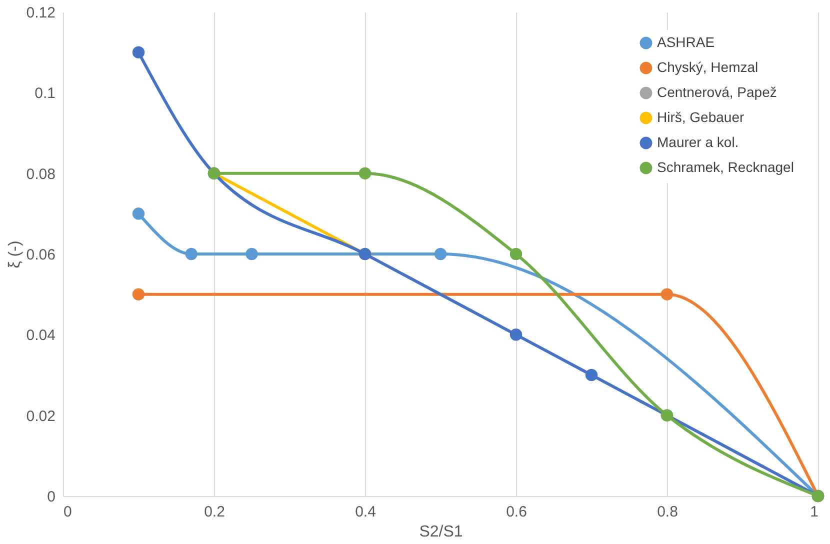  What do you see at coordinates (41, 335) in the screenshot?
I see `y-tick-label: 0.04` at bounding box center [41, 335].